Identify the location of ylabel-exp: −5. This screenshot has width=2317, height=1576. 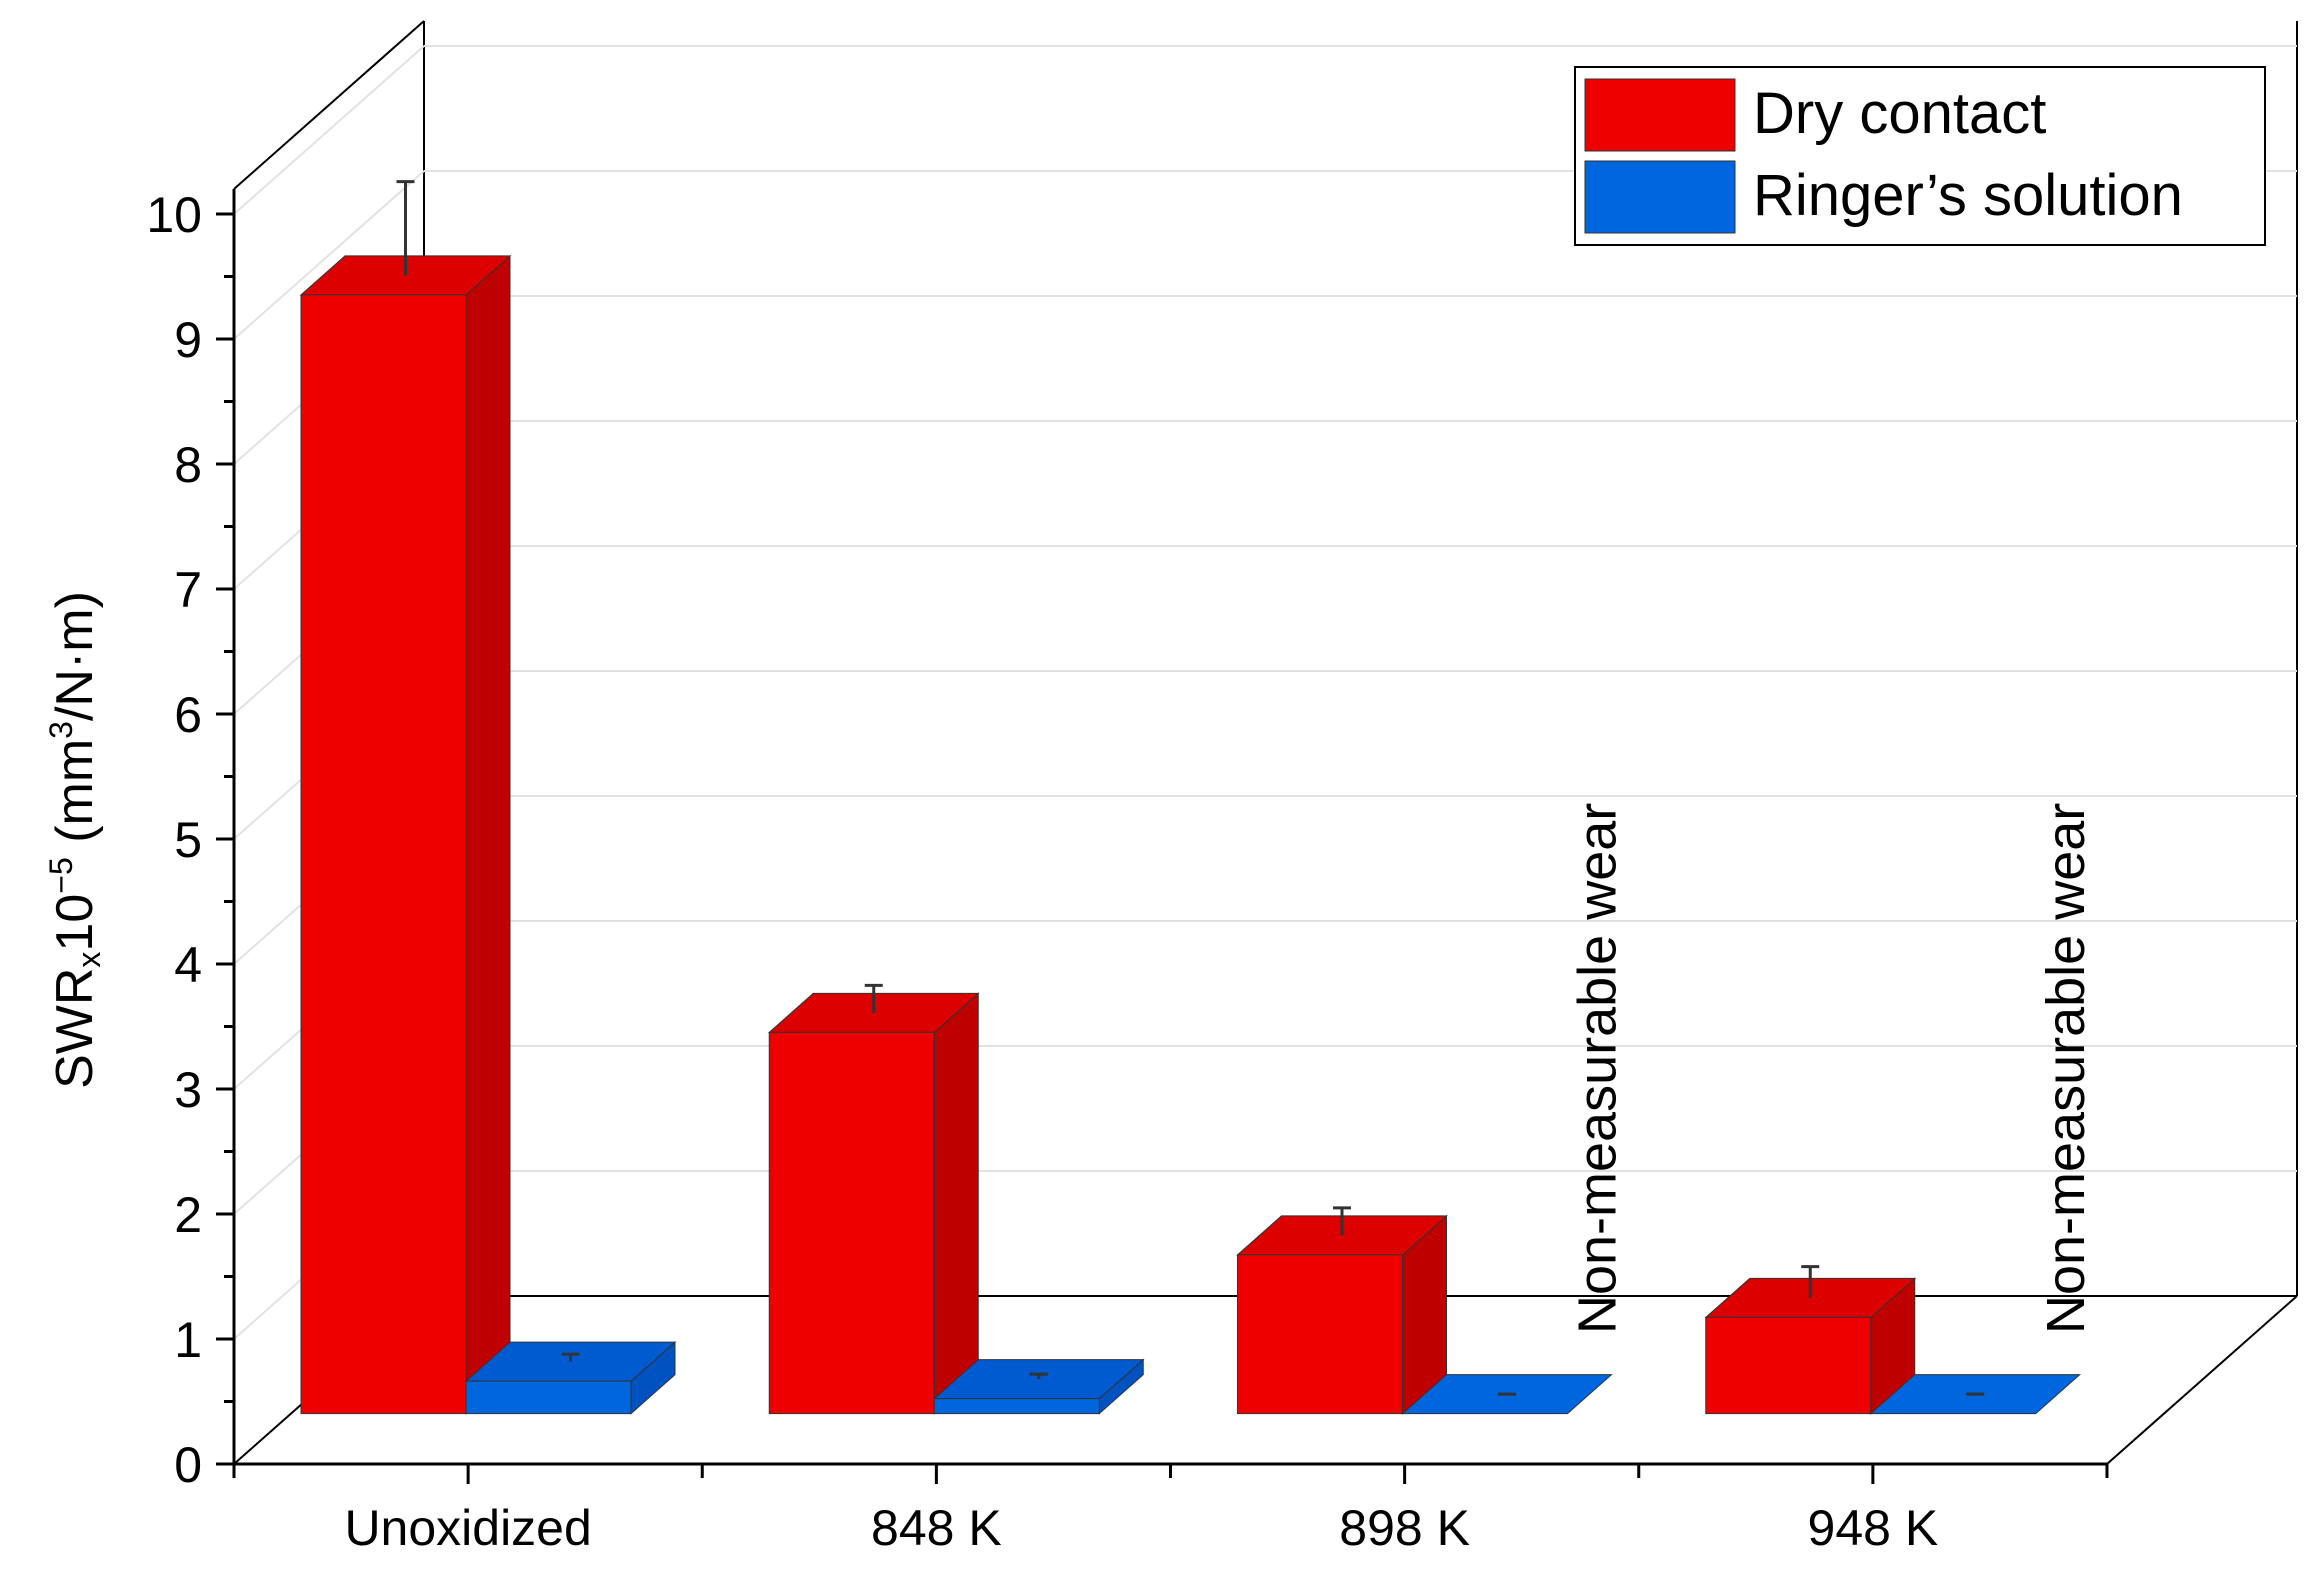
(61, 875).